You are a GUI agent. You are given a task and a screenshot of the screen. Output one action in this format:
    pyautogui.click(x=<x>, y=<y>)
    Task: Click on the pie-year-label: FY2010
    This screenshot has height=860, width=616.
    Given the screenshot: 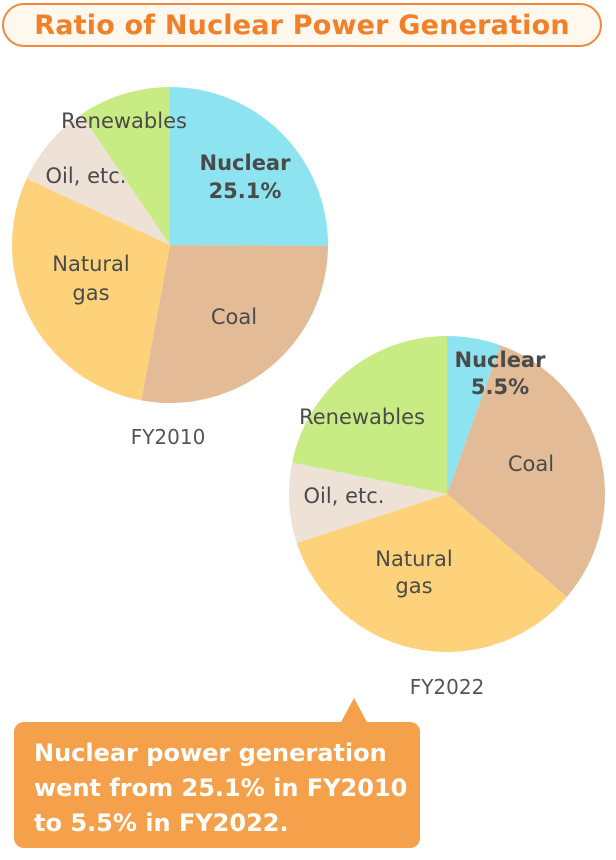 What is the action you would take?
    pyautogui.click(x=168, y=437)
    